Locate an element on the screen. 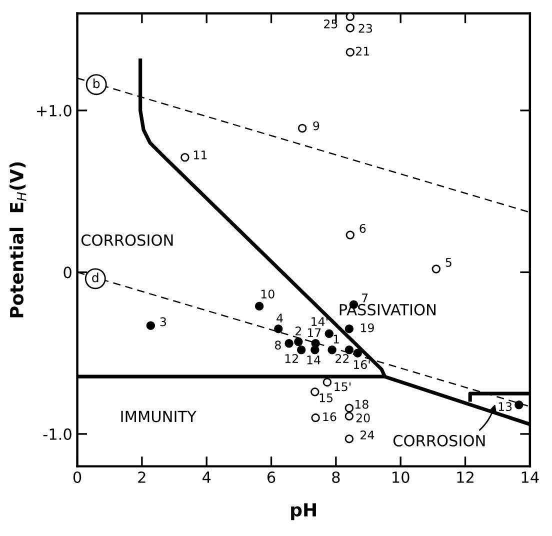  annotation: 23 is located at coordinates (365, 28).